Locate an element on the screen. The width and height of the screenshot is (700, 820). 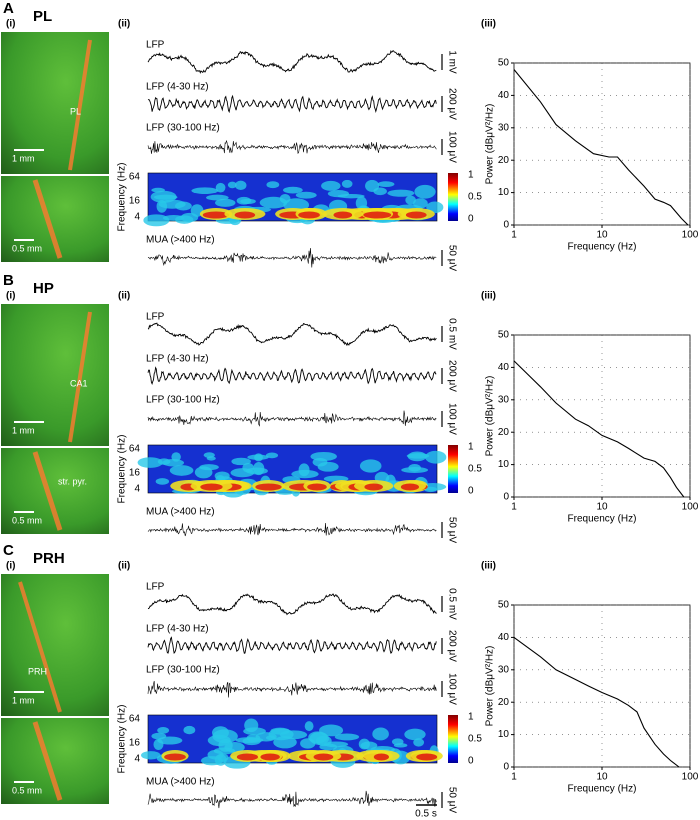
x-tick-label: 1 is located at coordinates (514, 777).